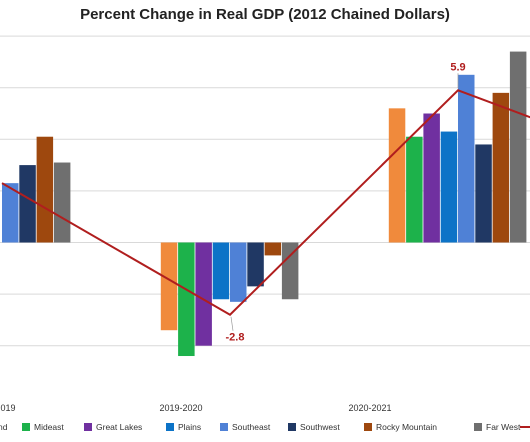 The image size is (530, 442). Describe the element at coordinates (251, 427) in the screenshot. I see `legend-label: Southeast` at that location.